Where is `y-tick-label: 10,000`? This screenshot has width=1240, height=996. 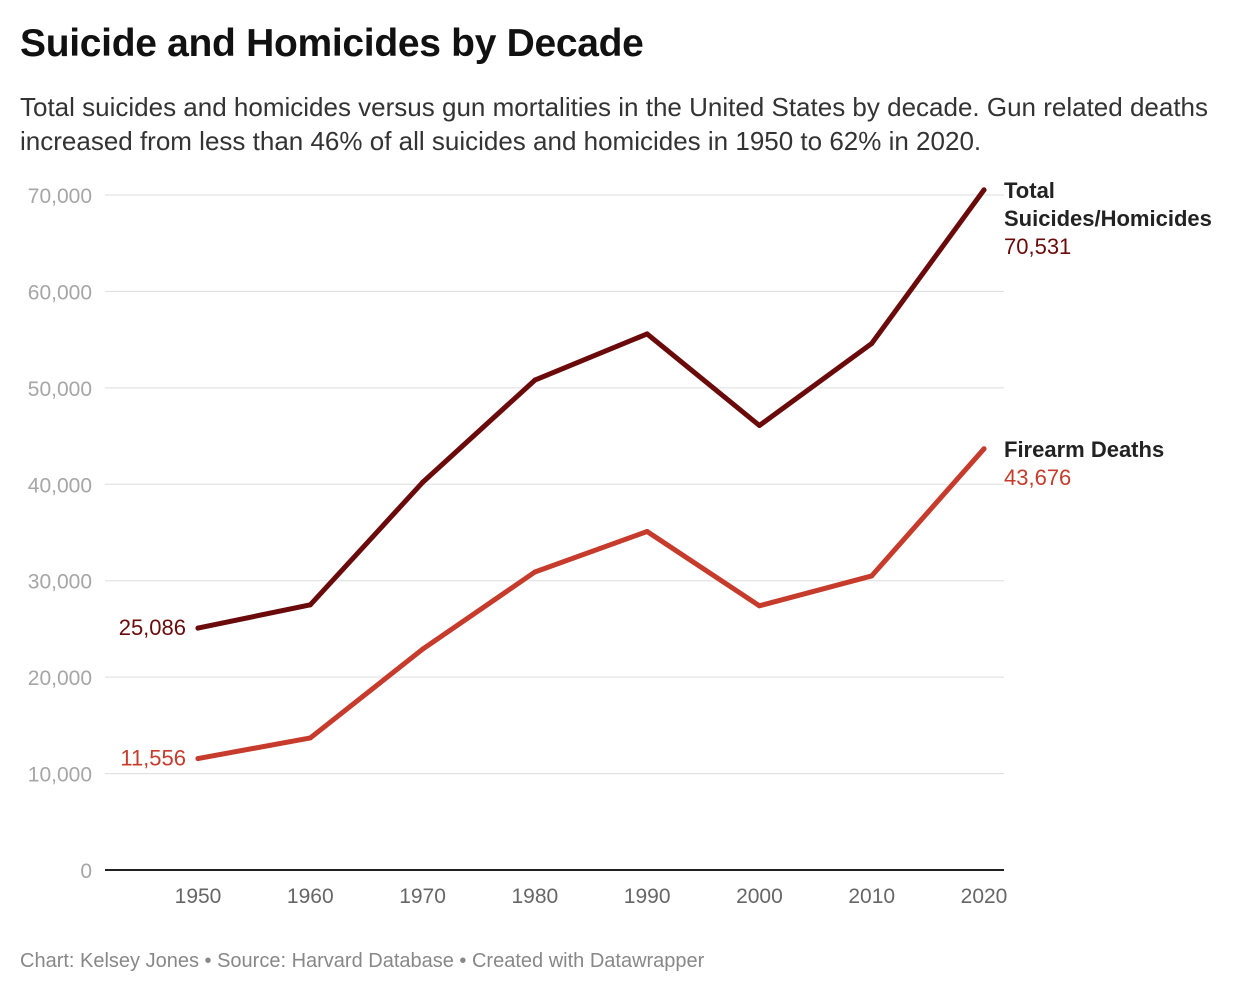 y-tick-label: 10,000 is located at coordinates (60, 775).